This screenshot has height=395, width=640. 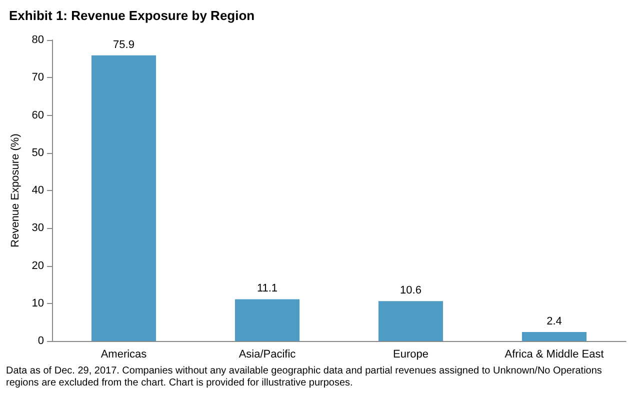 I want to click on x-tick-label: Europe, so click(x=410, y=354).